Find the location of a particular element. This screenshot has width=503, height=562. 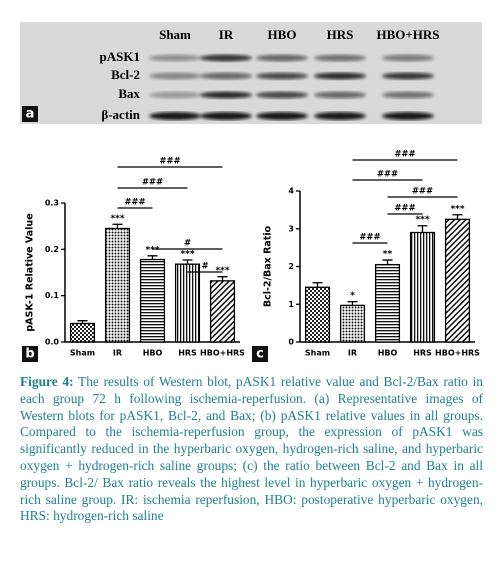

y-tick-label: 3 is located at coordinates (291, 228).